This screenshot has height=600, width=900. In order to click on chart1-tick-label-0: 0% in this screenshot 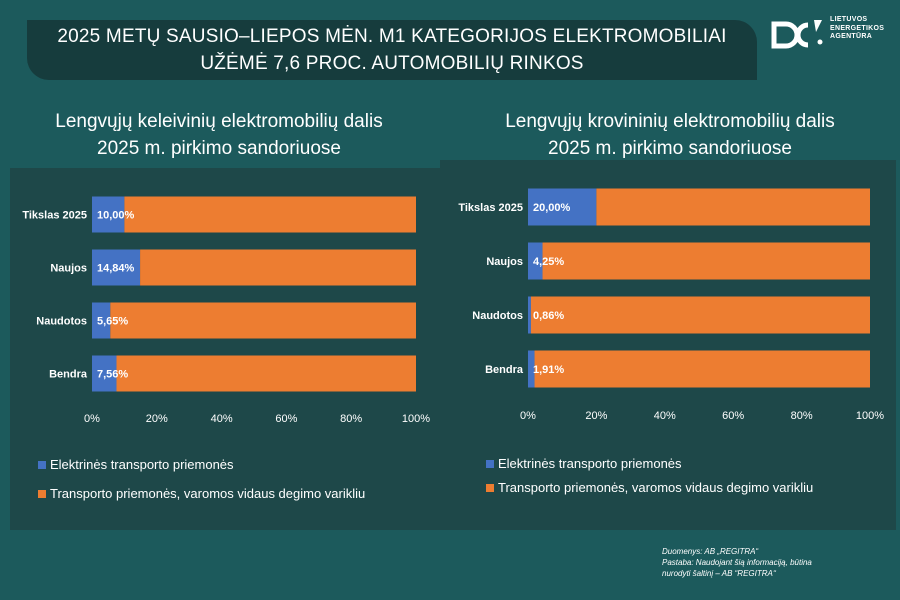, I will do `click(92, 419)`.